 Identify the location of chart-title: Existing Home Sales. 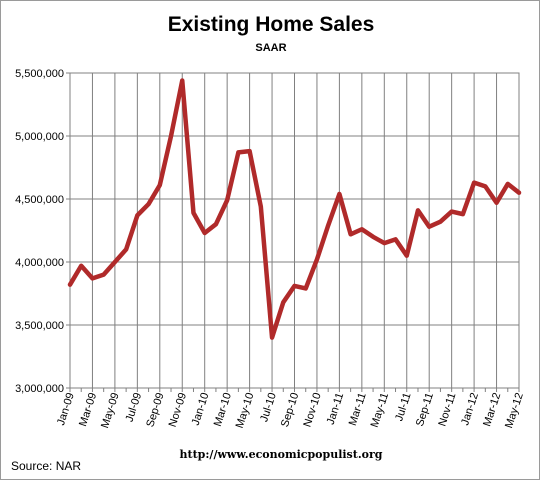
(271, 24).